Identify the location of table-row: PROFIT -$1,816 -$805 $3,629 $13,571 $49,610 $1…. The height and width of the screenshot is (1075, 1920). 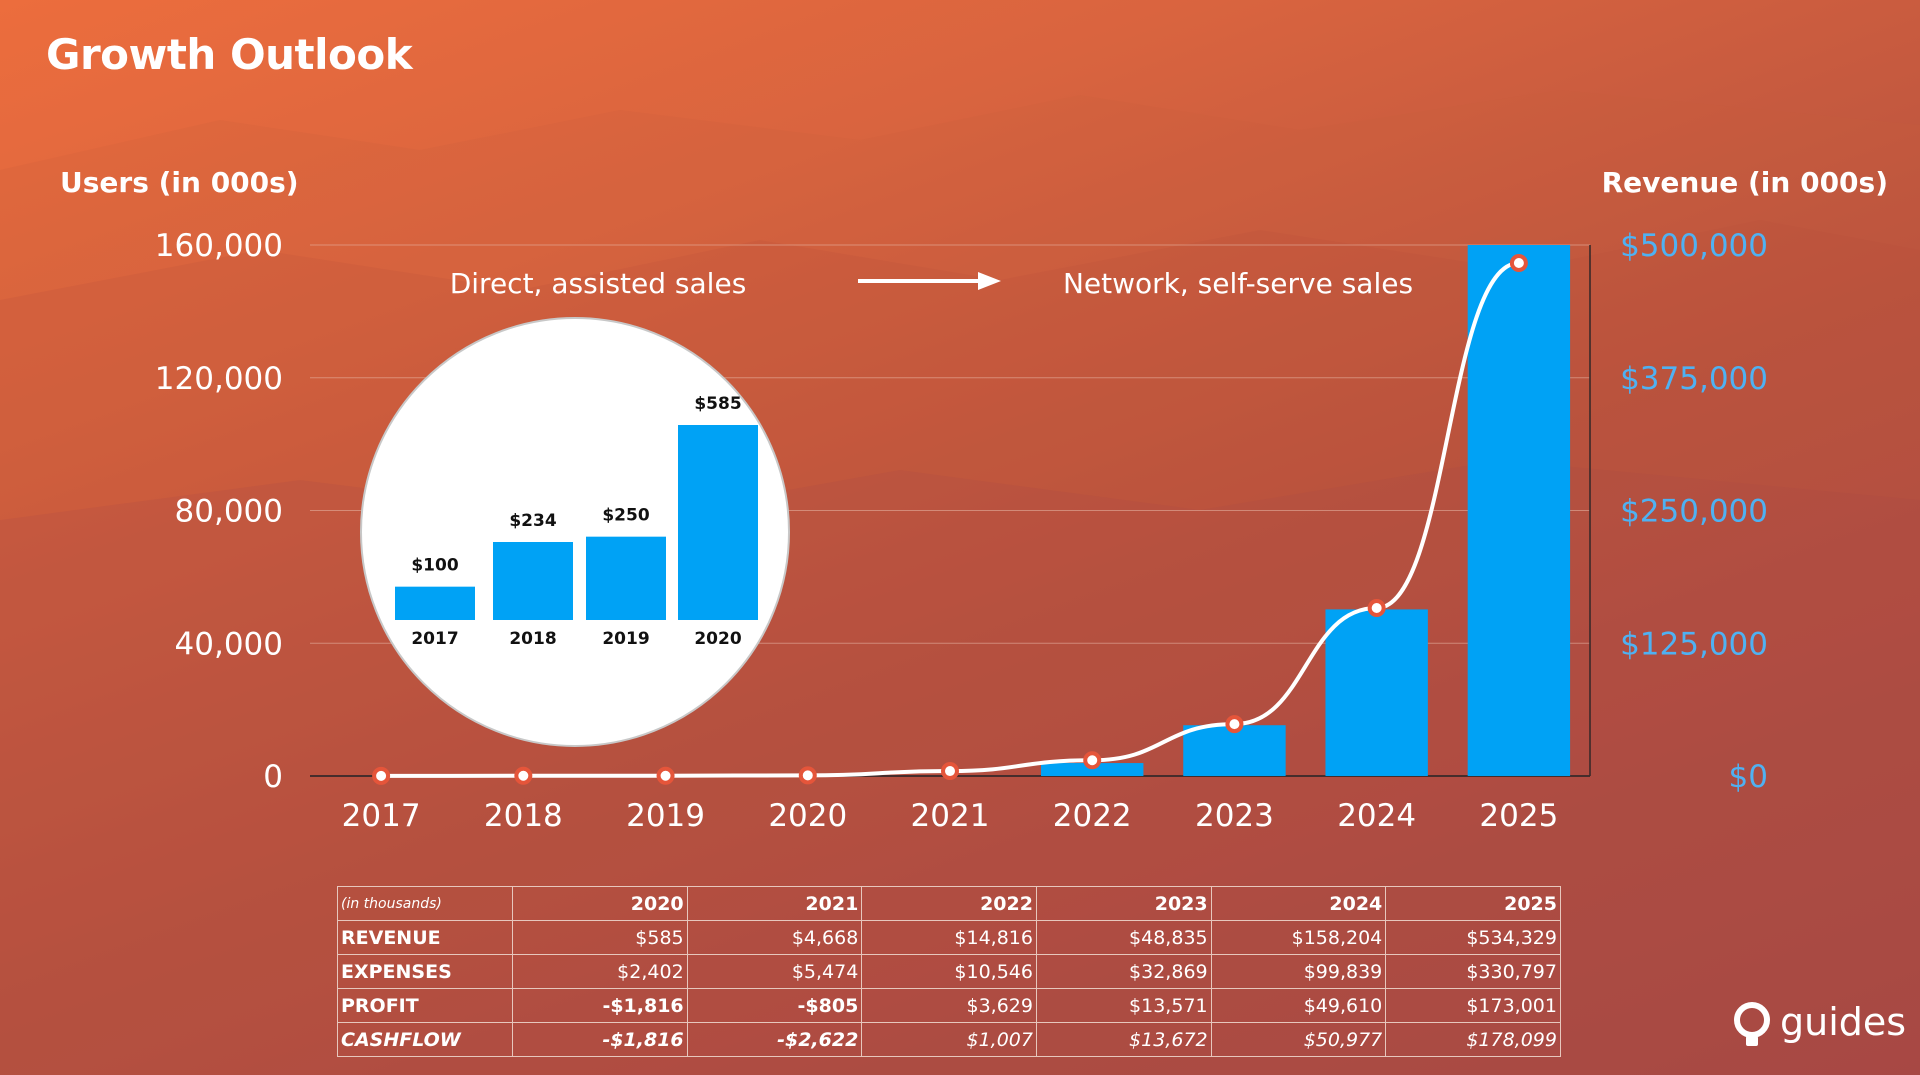
(949, 1005).